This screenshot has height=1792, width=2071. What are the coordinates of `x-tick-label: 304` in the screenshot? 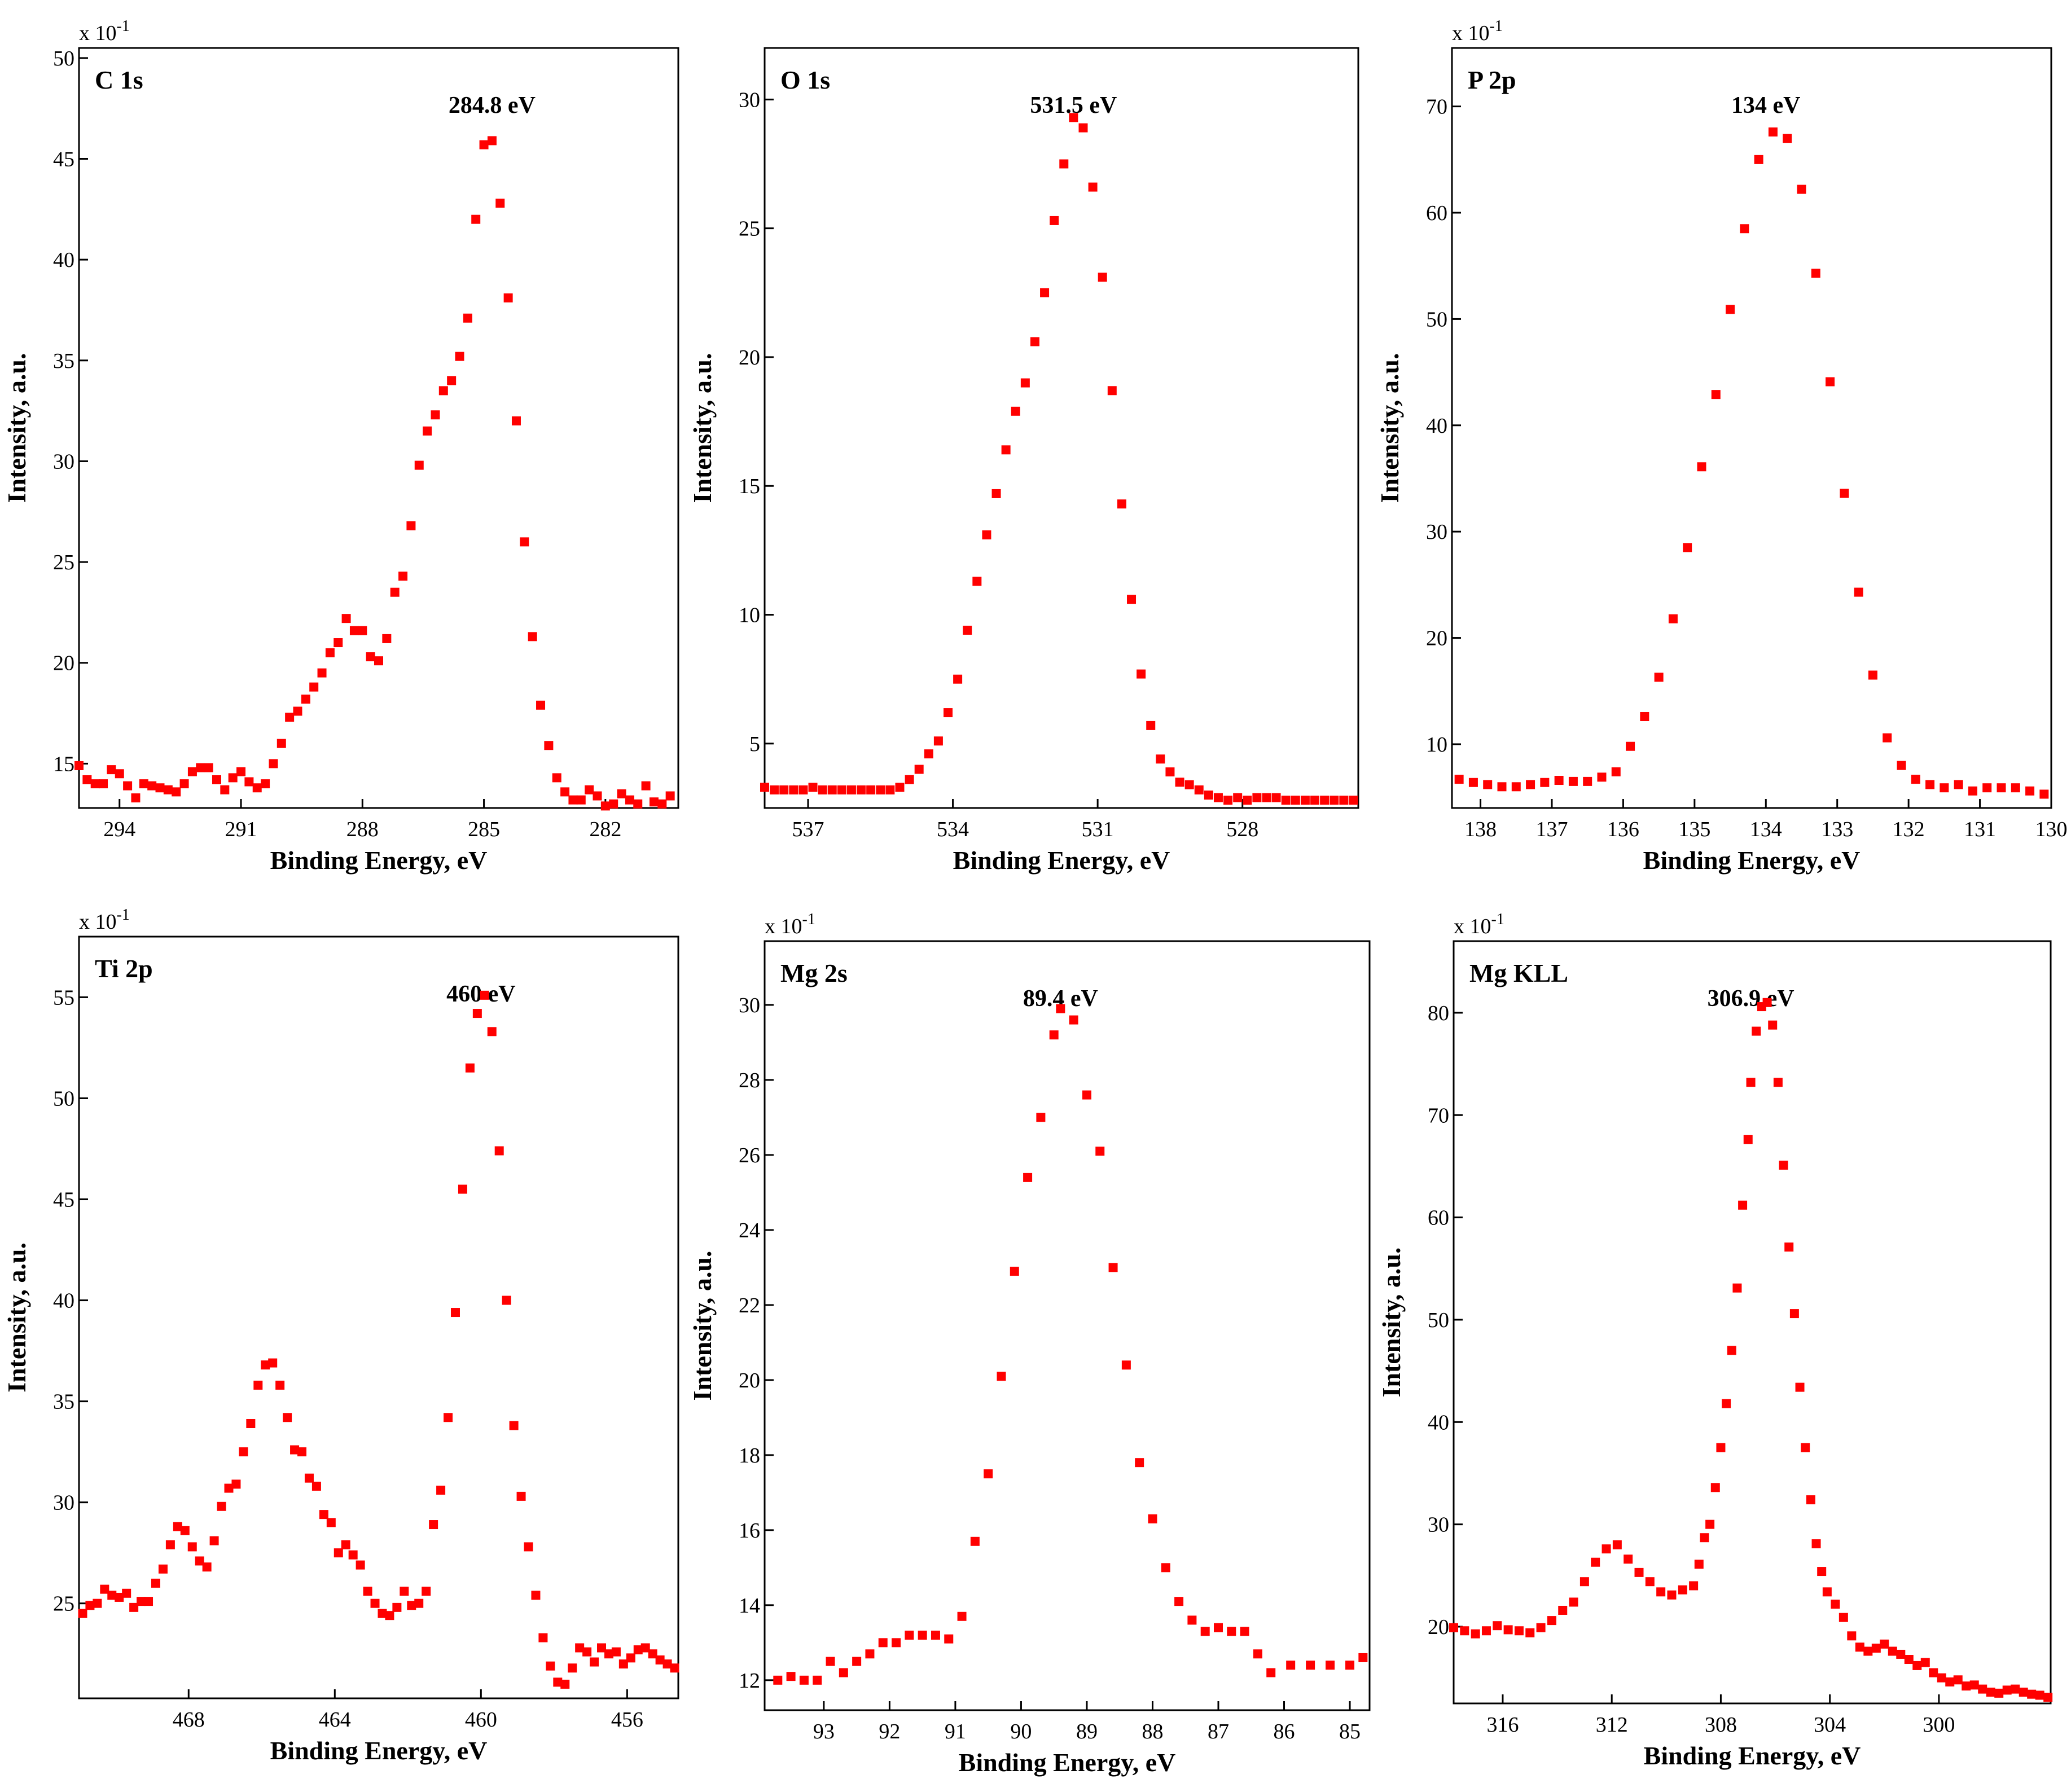 It's located at (1830, 1725).